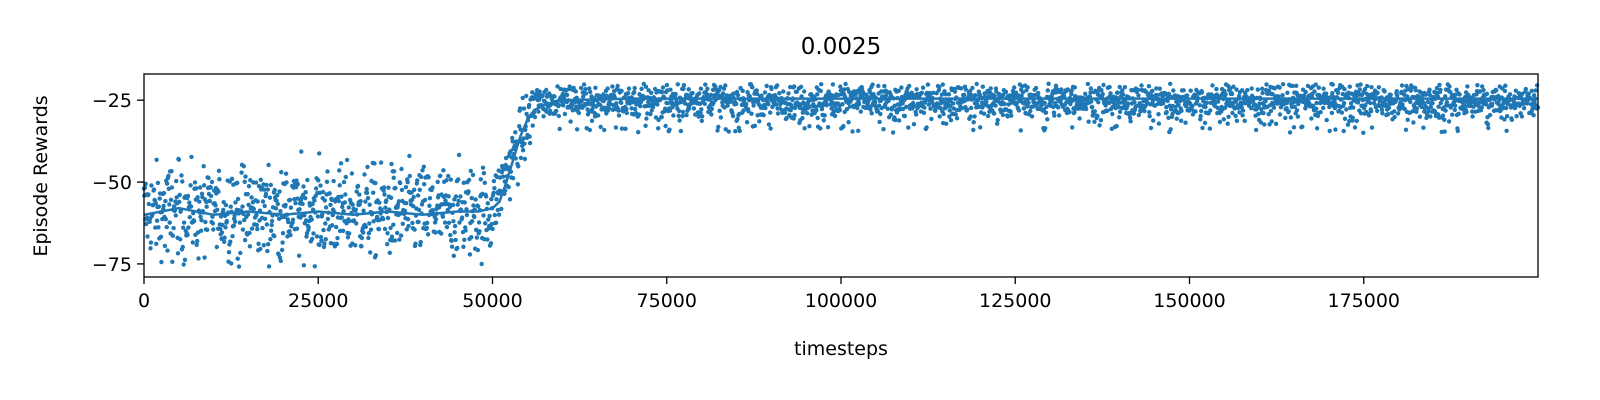  Describe the element at coordinates (492, 301) in the screenshot. I see `x-tick-label: 50000` at that location.